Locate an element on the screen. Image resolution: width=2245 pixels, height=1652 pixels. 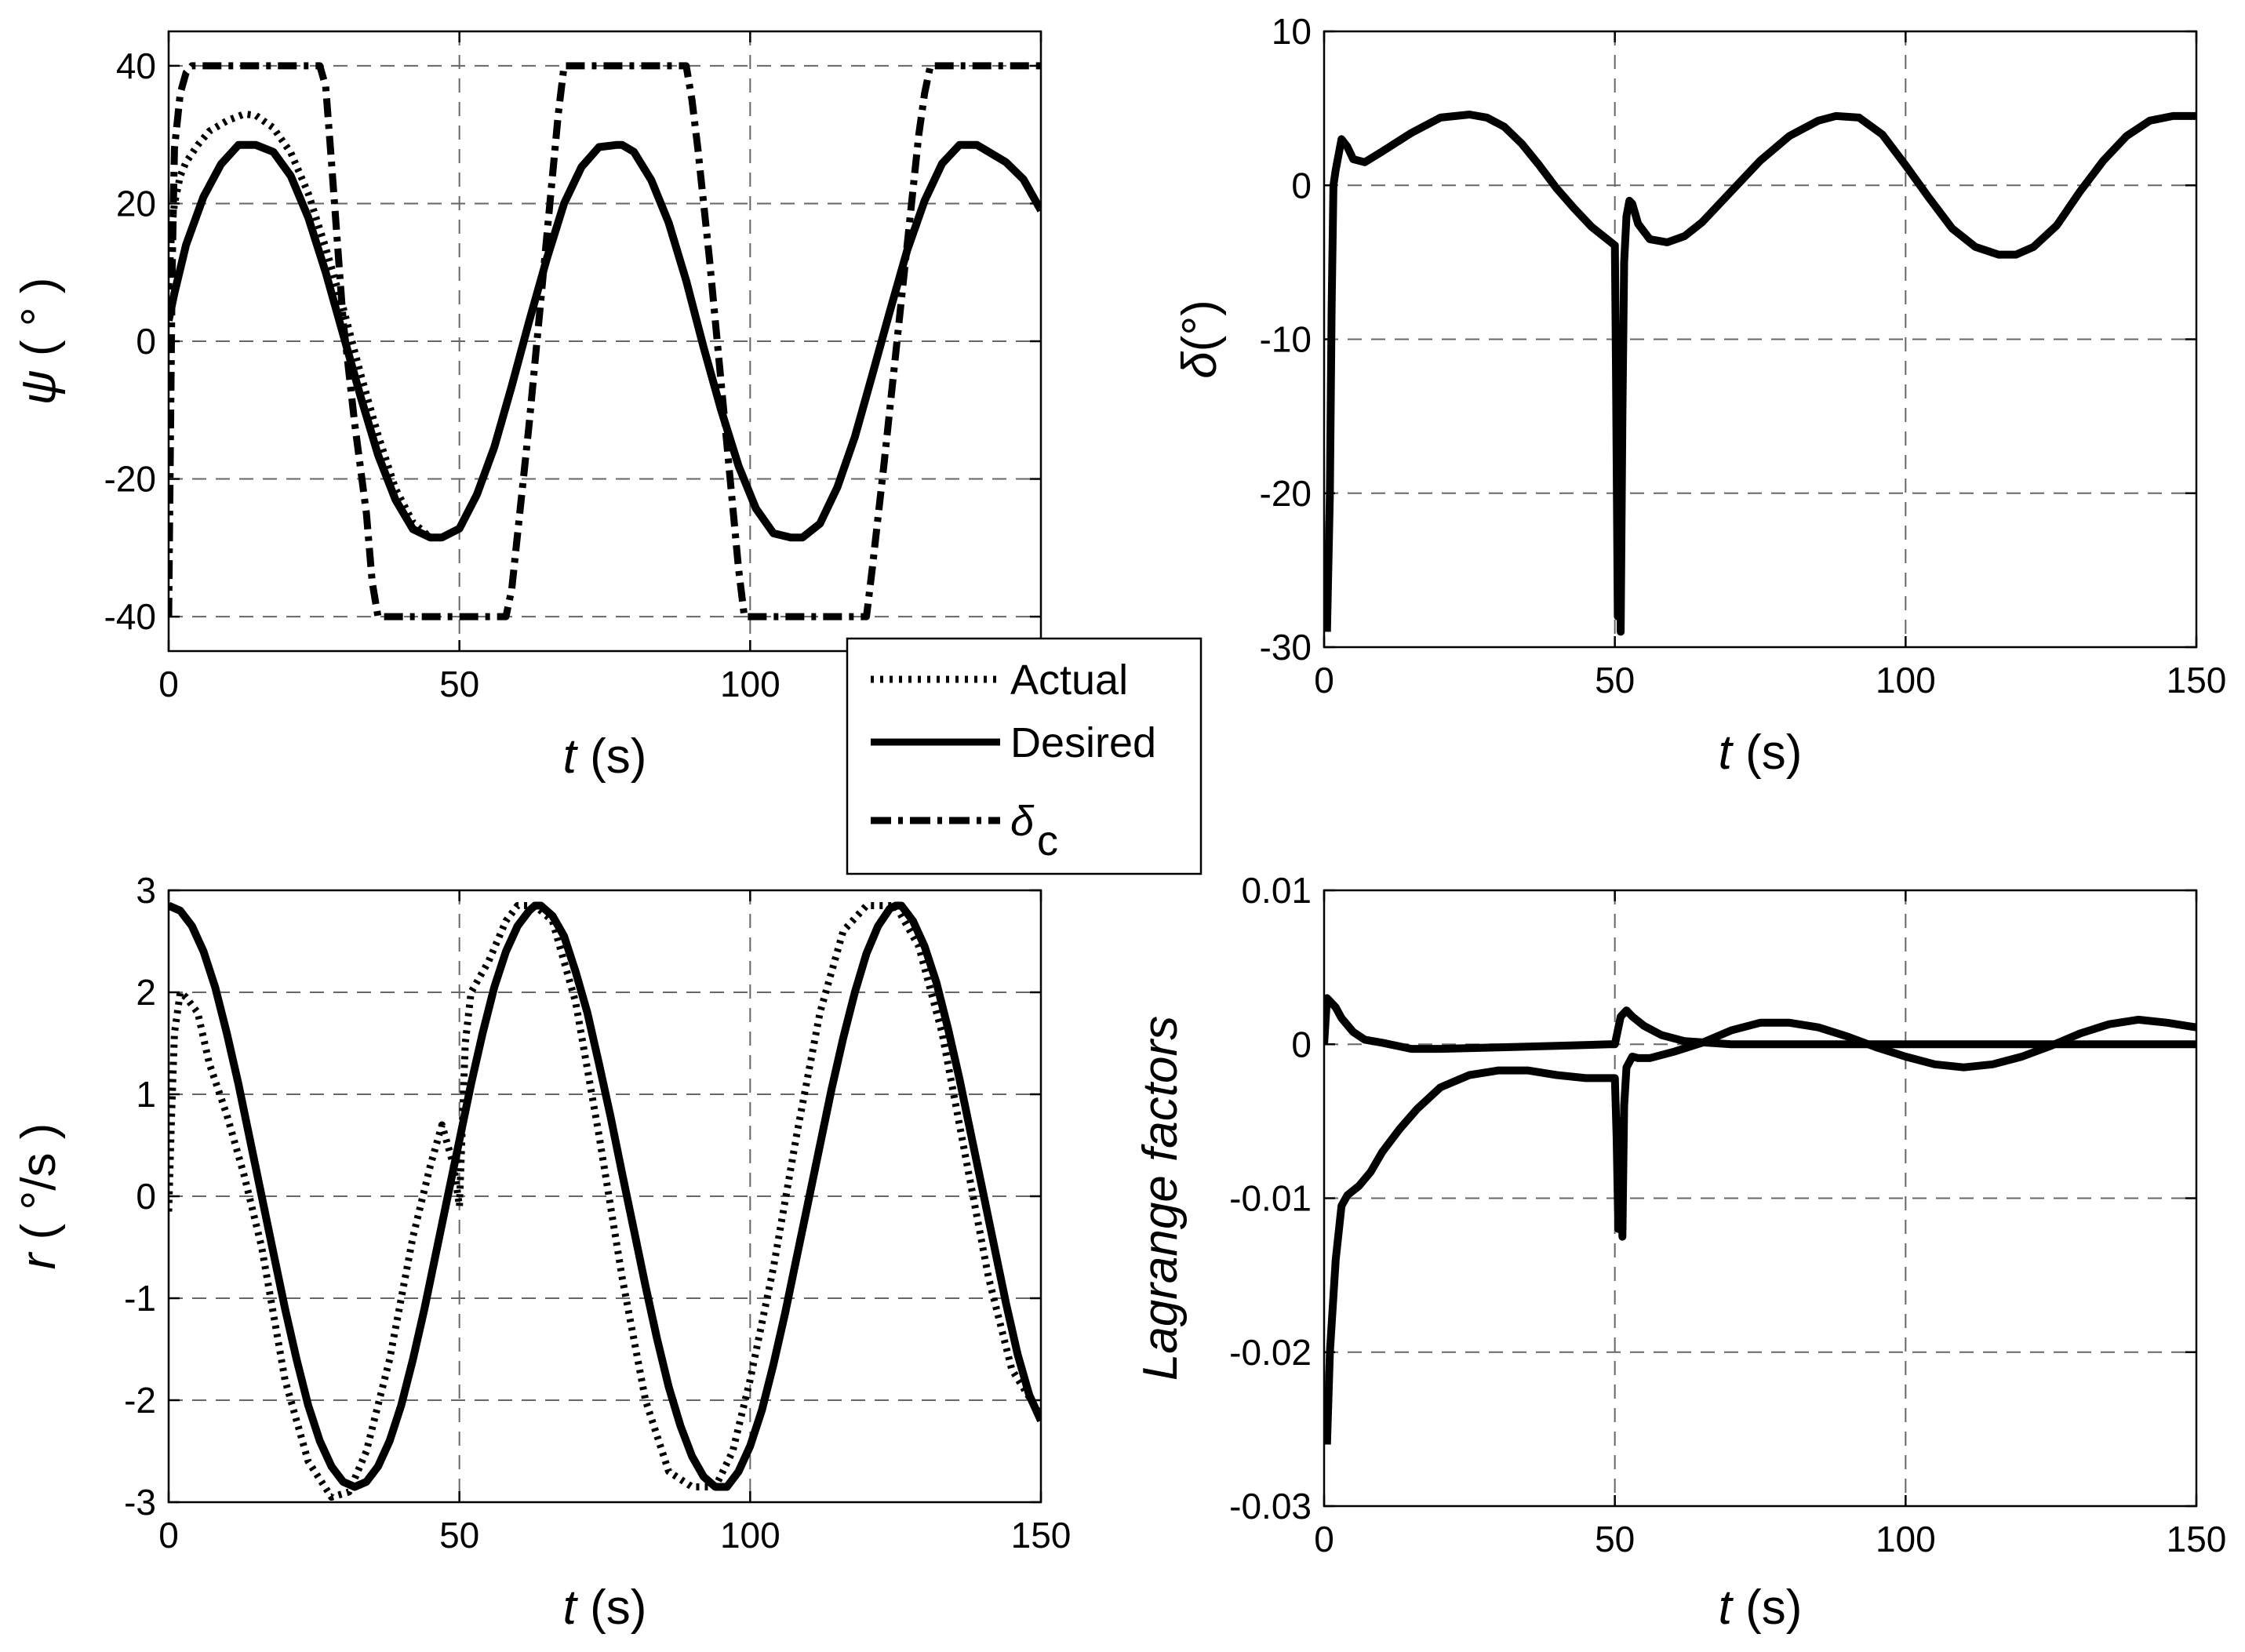
r-y-tick-label: -1 is located at coordinates (140, 1298).